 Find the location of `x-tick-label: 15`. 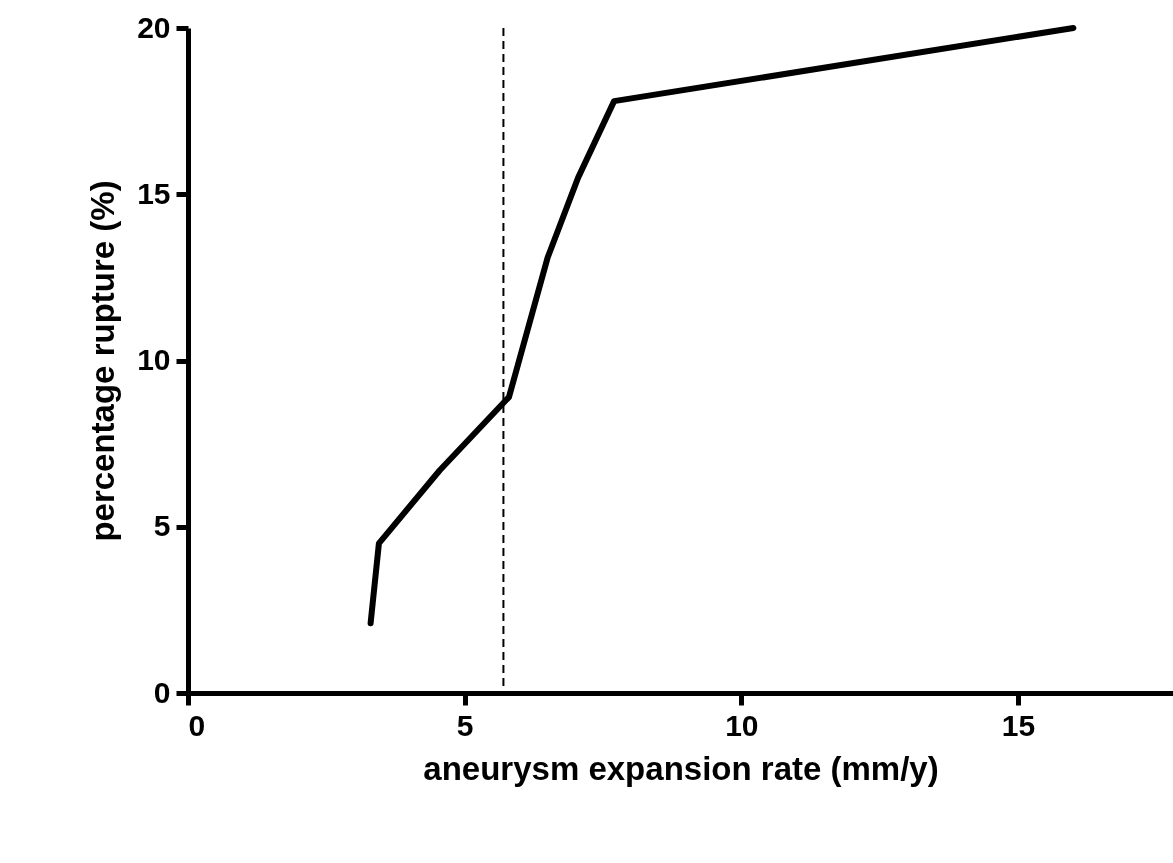

x-tick-label: 15 is located at coordinates (1018, 725).